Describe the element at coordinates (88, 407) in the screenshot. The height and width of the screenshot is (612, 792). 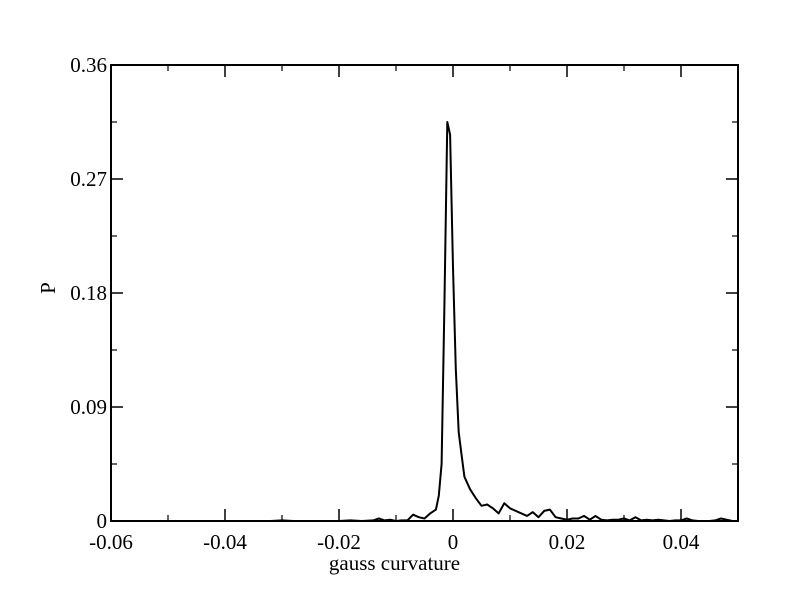
I see `y-tick-label: 0.09` at that location.